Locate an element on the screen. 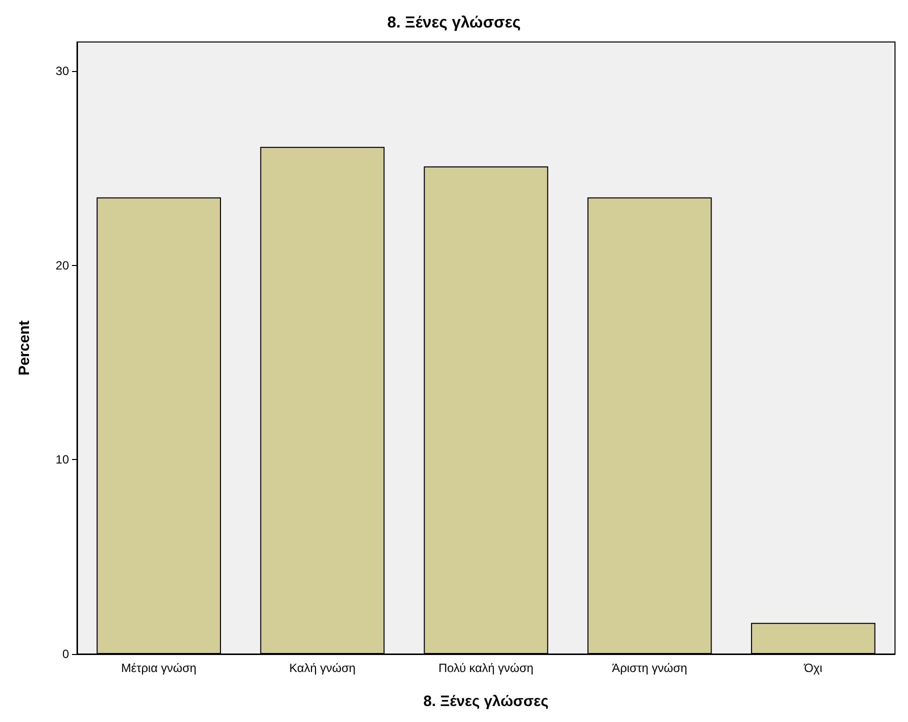 The width and height of the screenshot is (908, 722). x-tick-label: Μέτρια γνώση is located at coordinates (158, 668).